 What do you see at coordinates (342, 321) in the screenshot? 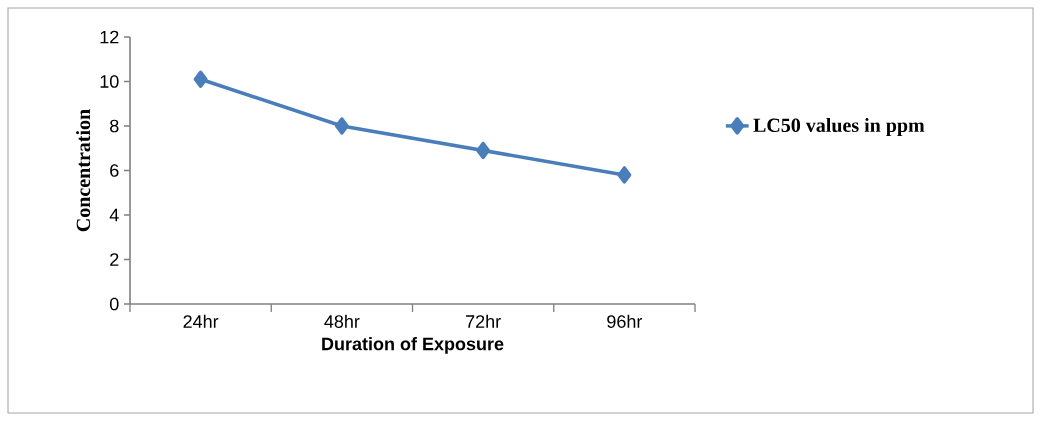
I see `x-tick-label: 48hr` at bounding box center [342, 321].